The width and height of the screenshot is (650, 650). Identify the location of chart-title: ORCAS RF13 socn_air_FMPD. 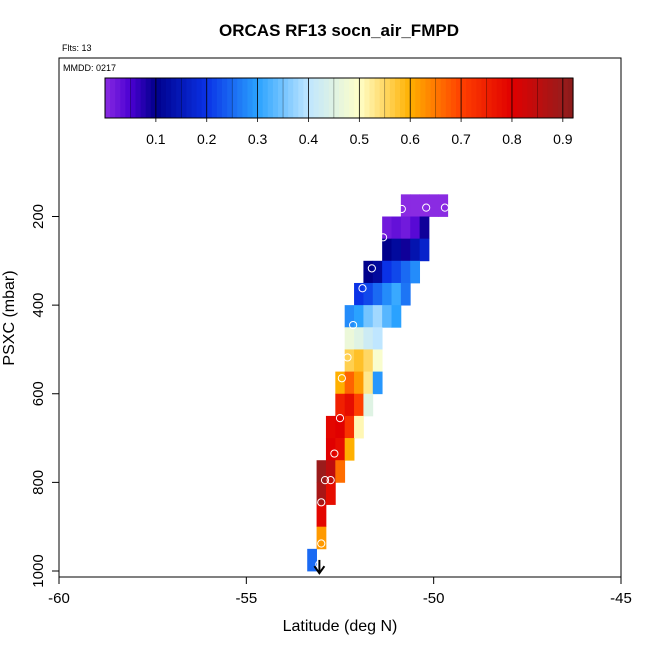
(339, 30).